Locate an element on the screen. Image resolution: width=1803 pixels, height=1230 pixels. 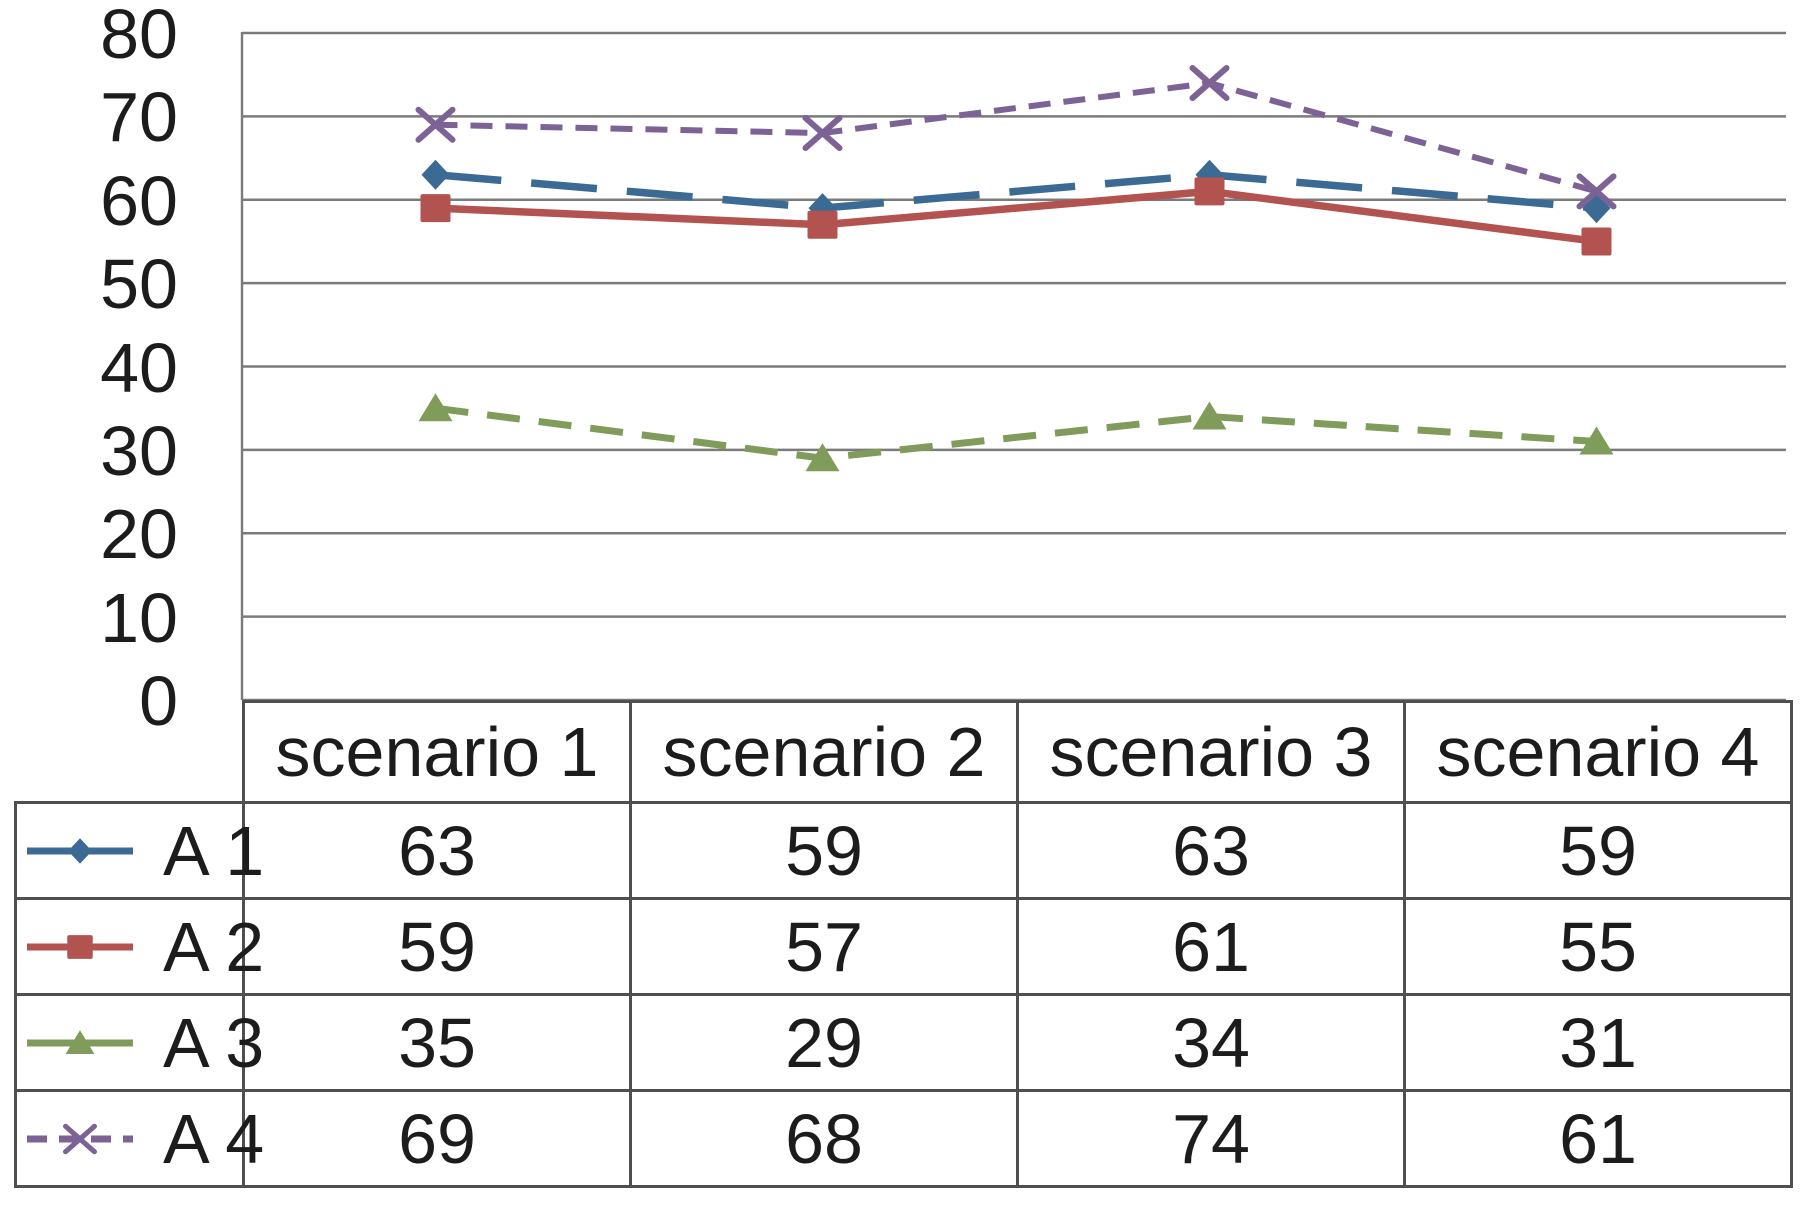
value-cell-a1-s2: 59 is located at coordinates (824, 850).